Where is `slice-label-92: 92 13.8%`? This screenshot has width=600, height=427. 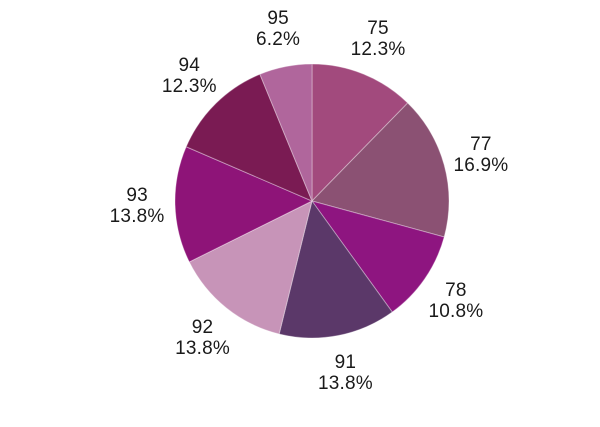 slice-label-92: 92 13.8% is located at coordinates (202, 338).